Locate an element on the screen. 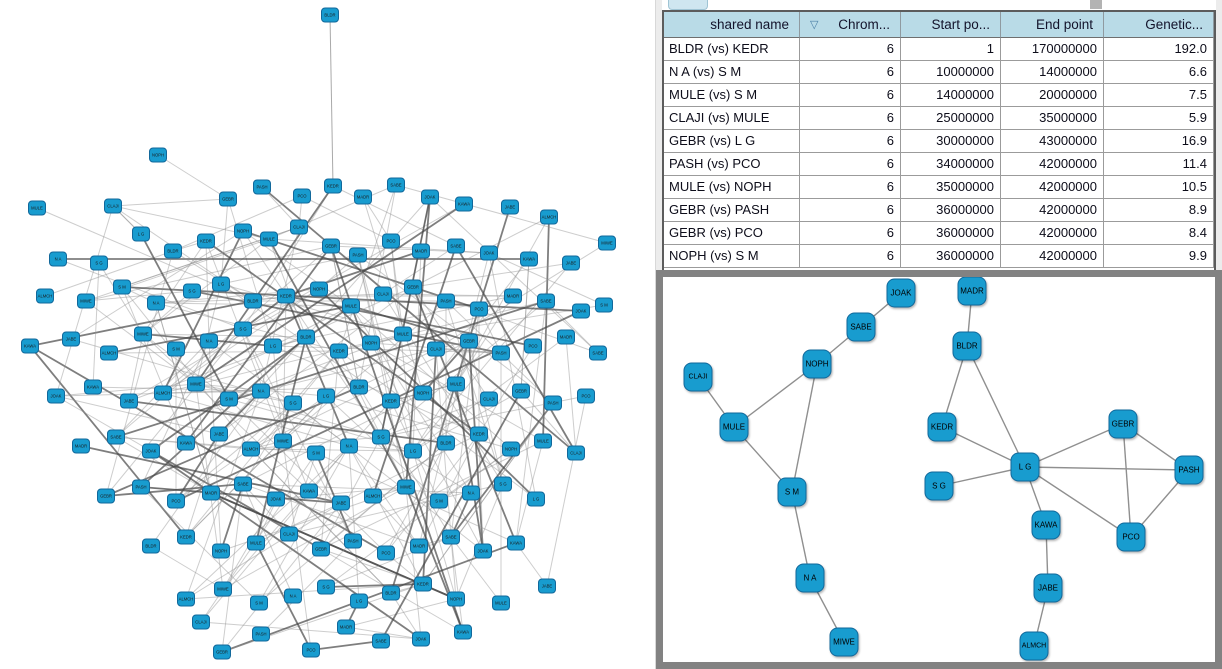 Image resolution: width=1222 pixels, height=669 pixels. table-row: BLDR (vs) KEDR 6 1 170000000 192.0 is located at coordinates (939, 49).